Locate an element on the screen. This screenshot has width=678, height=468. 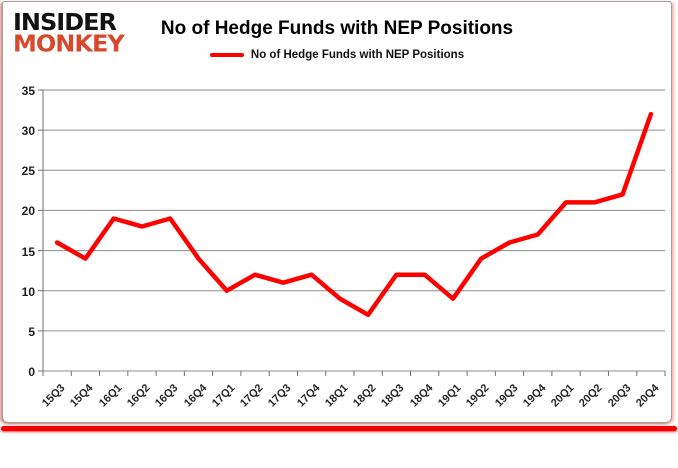
insider-monkey-logo: INSIDER MONKEY is located at coordinates (69, 33).